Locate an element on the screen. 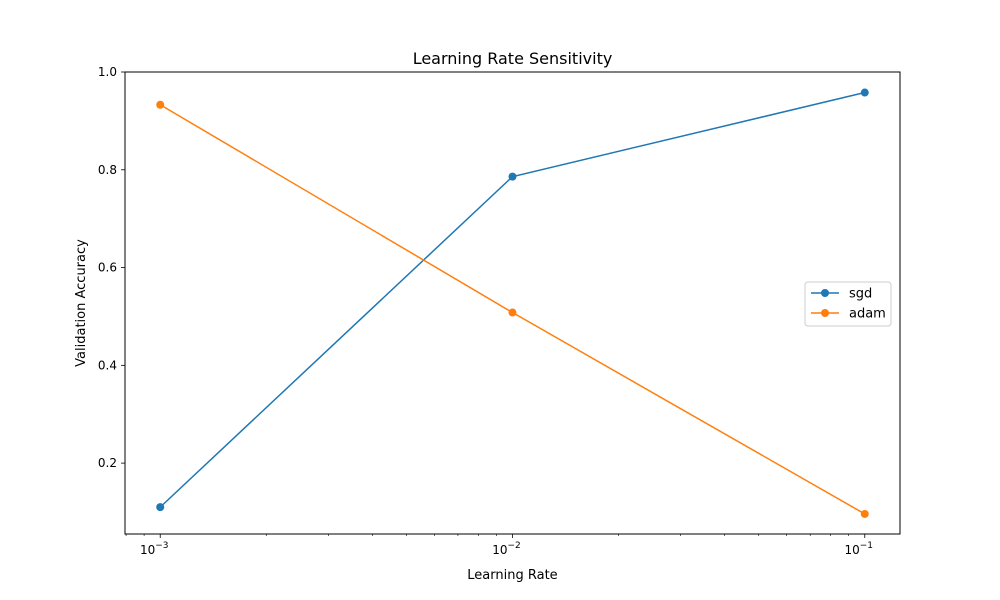 The width and height of the screenshot is (1000, 600). legend: sgd adam is located at coordinates (848, 304).